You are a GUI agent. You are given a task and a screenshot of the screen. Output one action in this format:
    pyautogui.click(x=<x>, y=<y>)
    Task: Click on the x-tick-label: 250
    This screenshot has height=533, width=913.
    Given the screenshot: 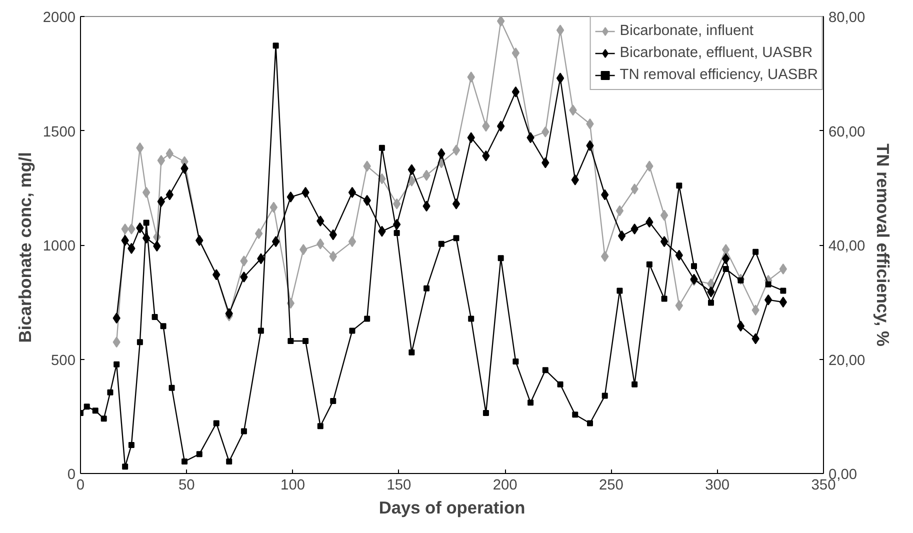 What is the action you would take?
    pyautogui.click(x=611, y=486)
    